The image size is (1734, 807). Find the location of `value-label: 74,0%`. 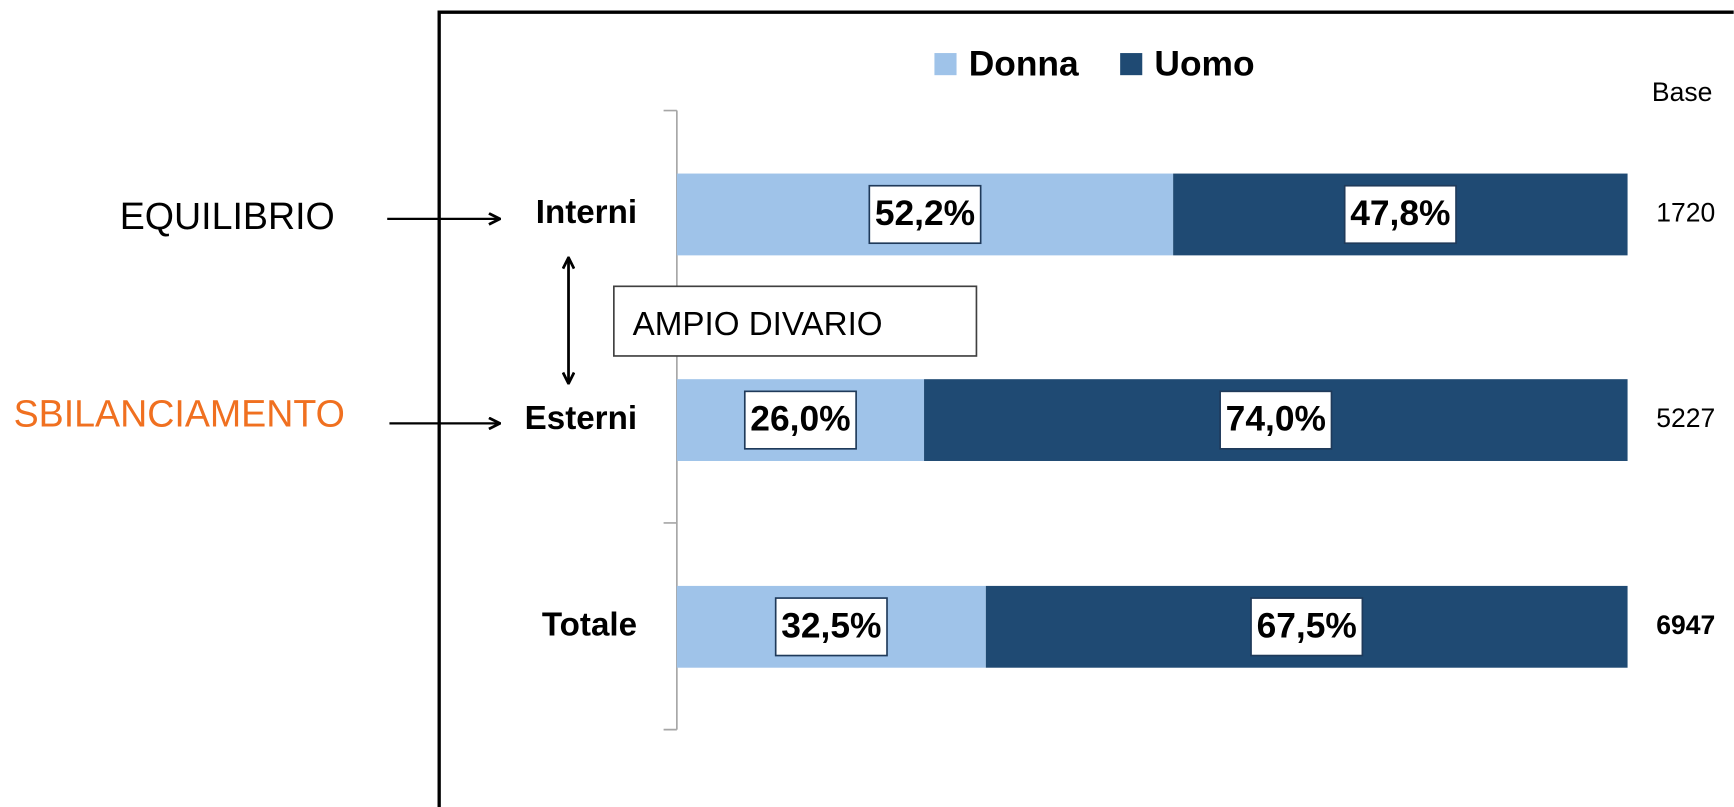

value-label: 74,0% is located at coordinates (1276, 419).